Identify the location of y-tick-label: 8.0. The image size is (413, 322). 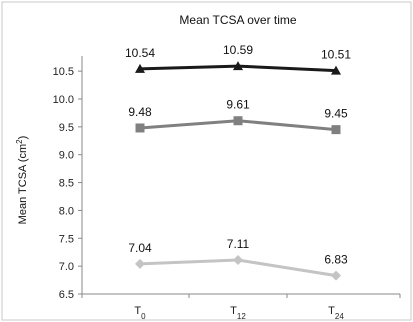
(66, 211).